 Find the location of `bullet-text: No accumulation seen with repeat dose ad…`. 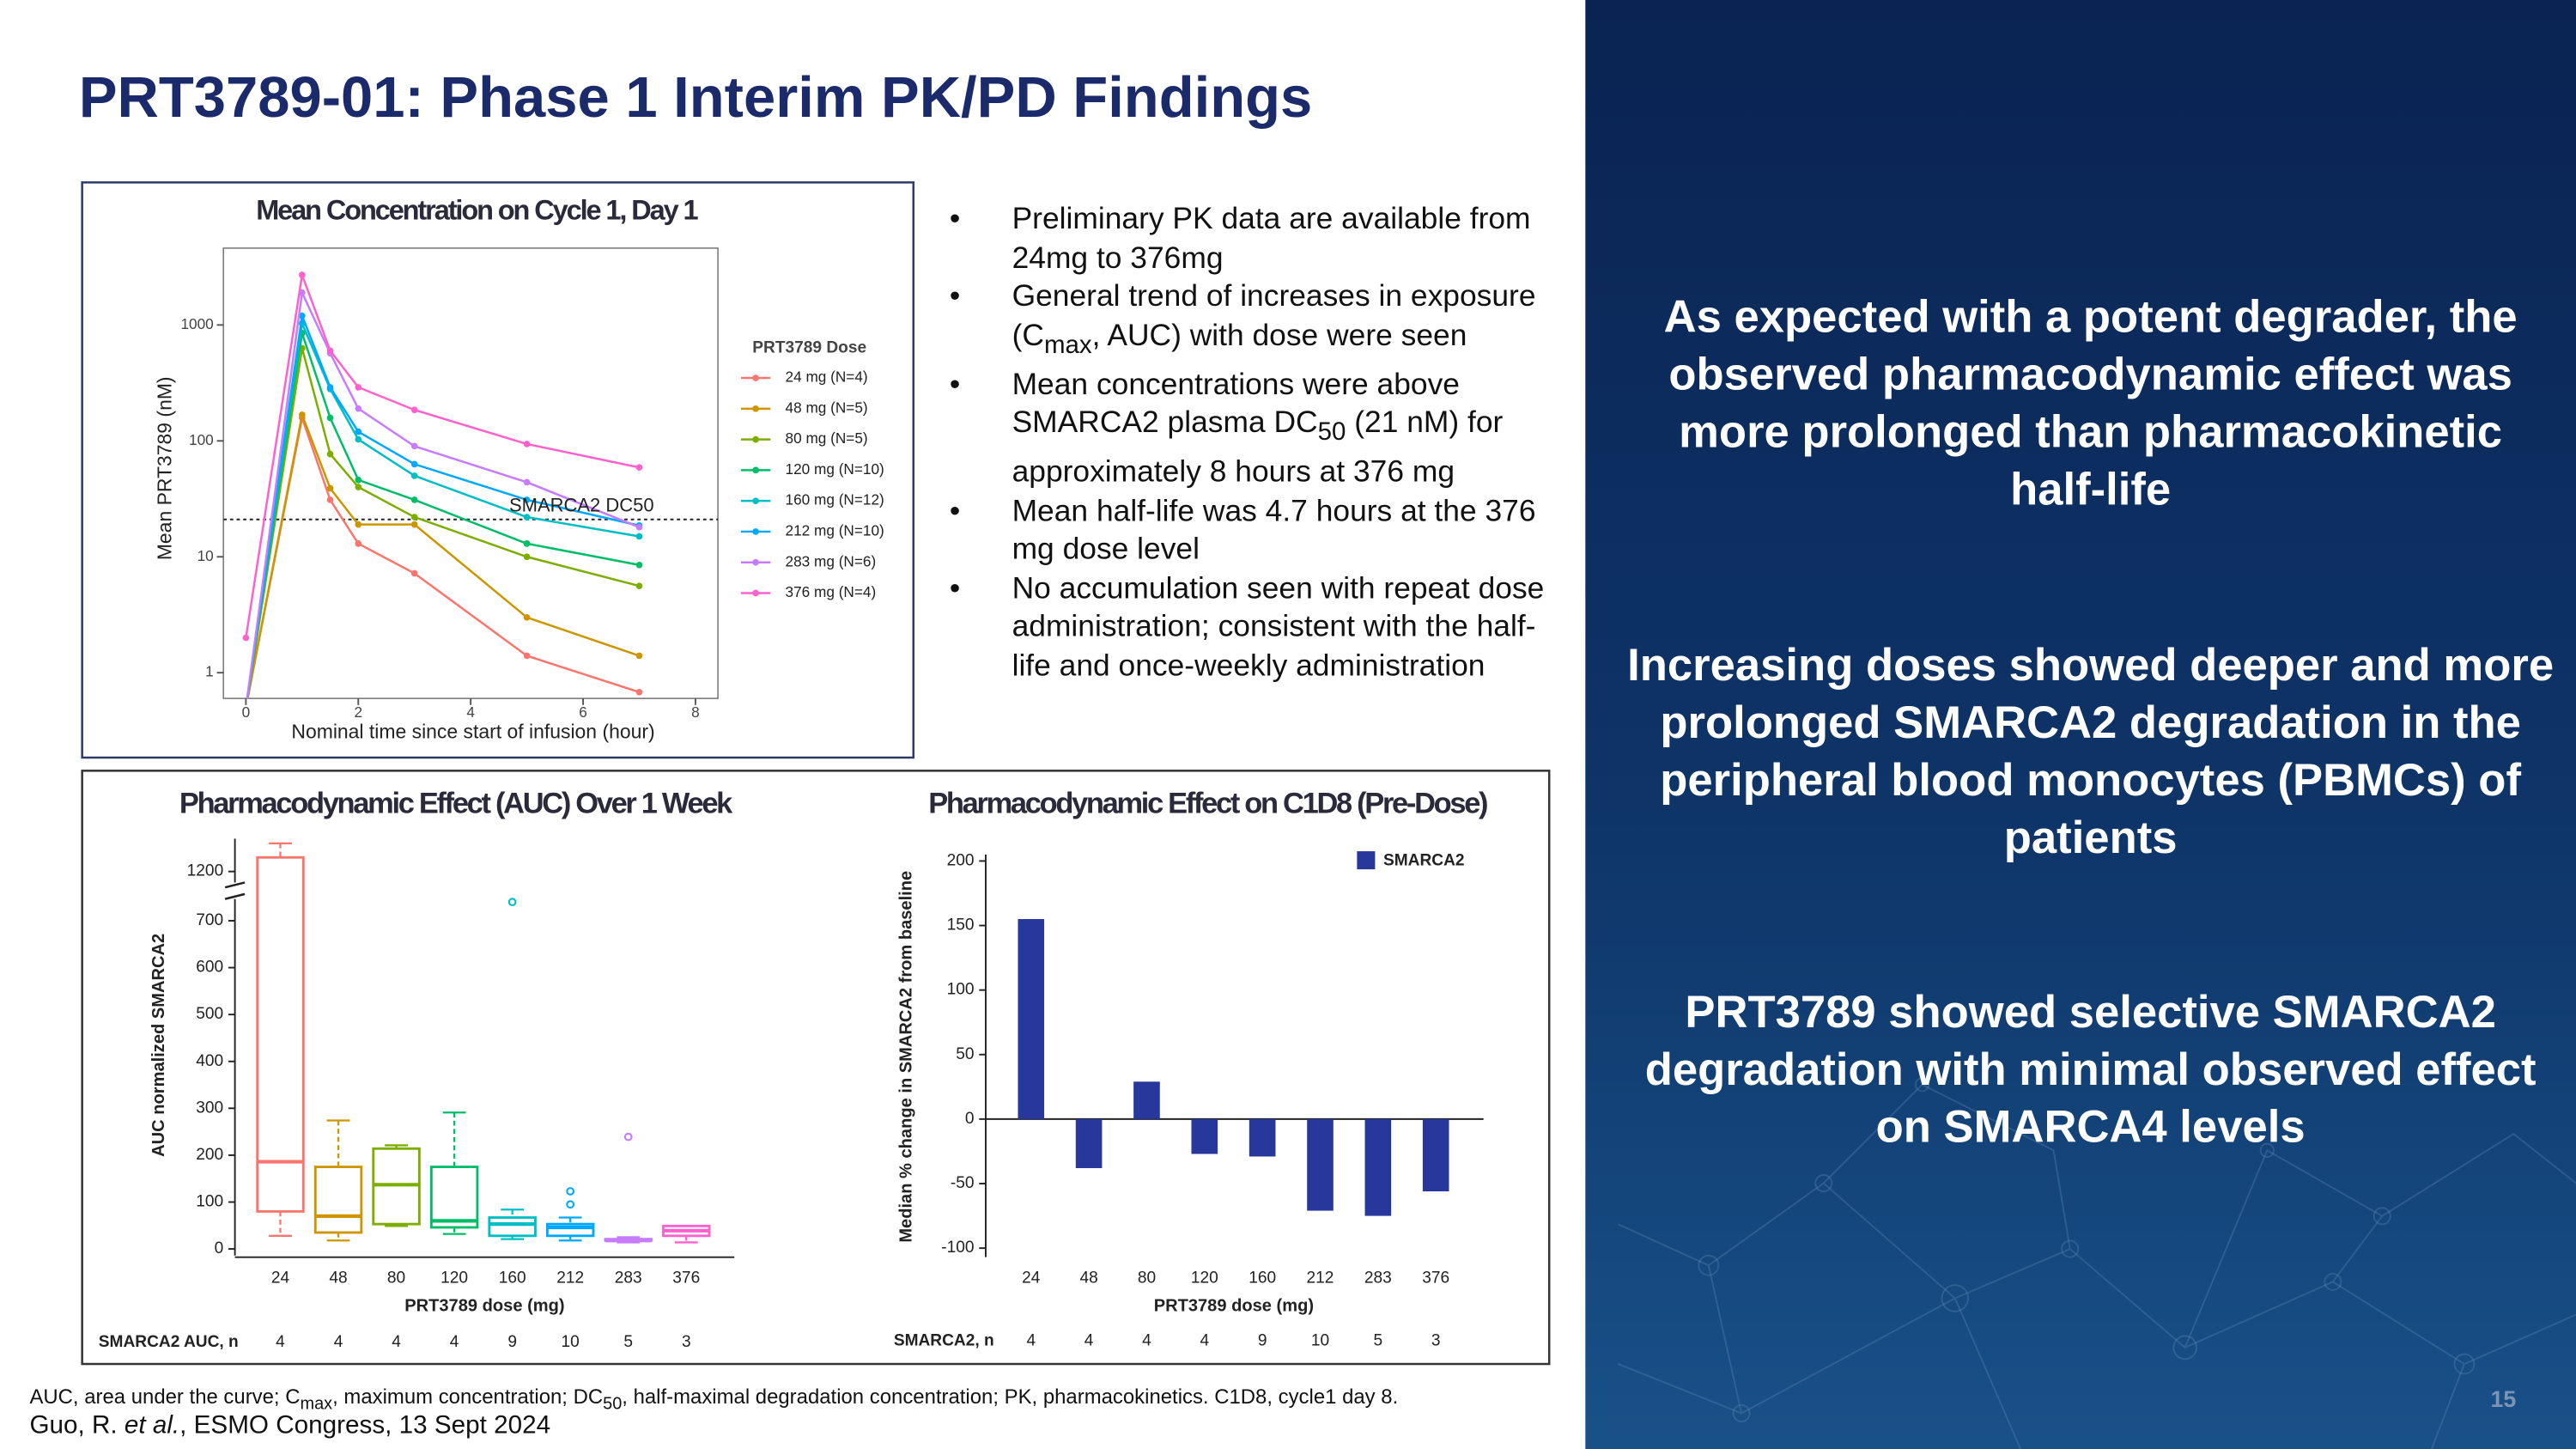

bullet-text: No accumulation seen with repeat dose ad… is located at coordinates (1279, 625).